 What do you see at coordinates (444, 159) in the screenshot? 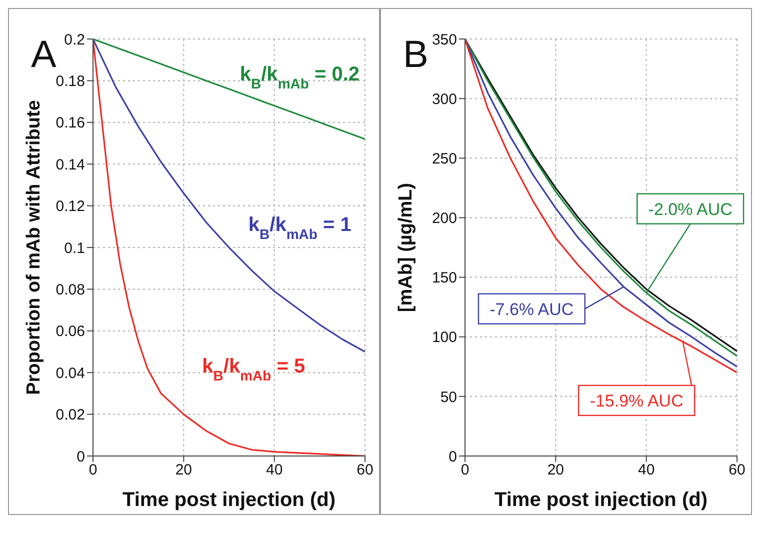
I see `y-tick-label: 250` at bounding box center [444, 159].